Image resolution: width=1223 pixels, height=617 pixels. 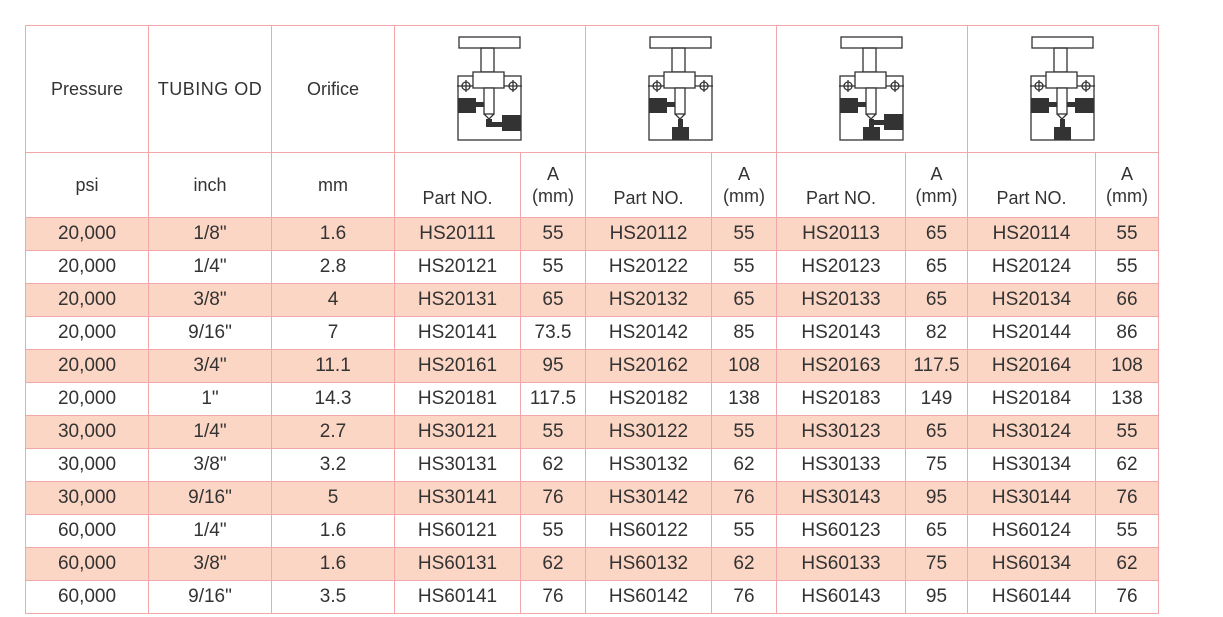 What do you see at coordinates (841, 597) in the screenshot?
I see `part-no-cell: HS60143` at bounding box center [841, 597].